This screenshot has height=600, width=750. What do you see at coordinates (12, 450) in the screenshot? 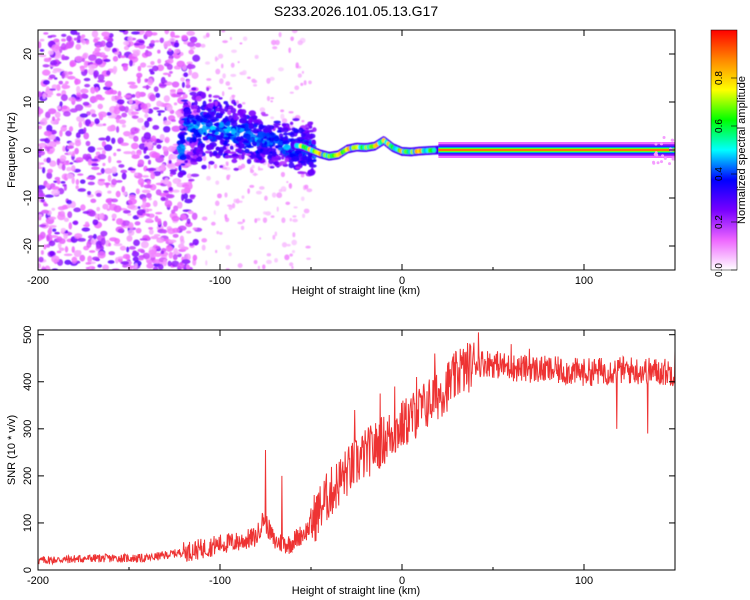
I see `snr-y-label: SNR (10 * v/v)` at bounding box center [12, 450].